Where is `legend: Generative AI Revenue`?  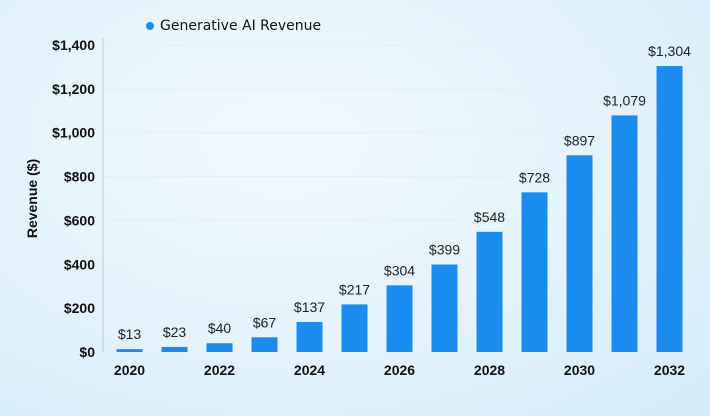
legend: Generative AI Revenue is located at coordinates (233, 26).